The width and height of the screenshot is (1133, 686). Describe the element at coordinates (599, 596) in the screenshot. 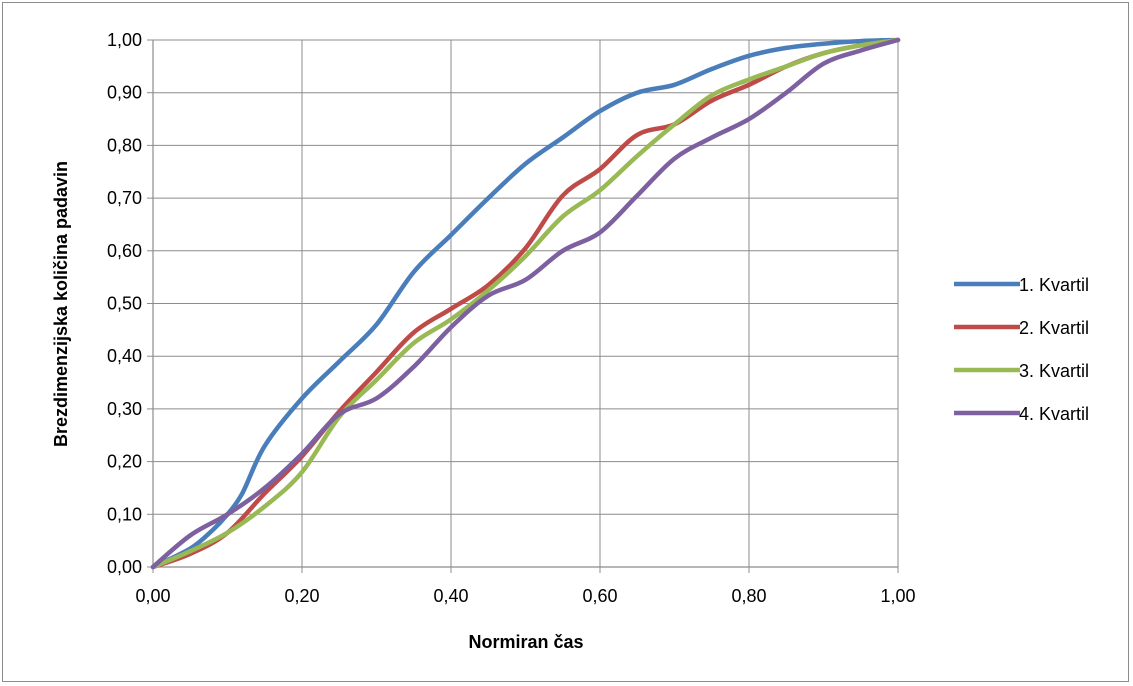

I see `x-tick-label: 0,60` at that location.